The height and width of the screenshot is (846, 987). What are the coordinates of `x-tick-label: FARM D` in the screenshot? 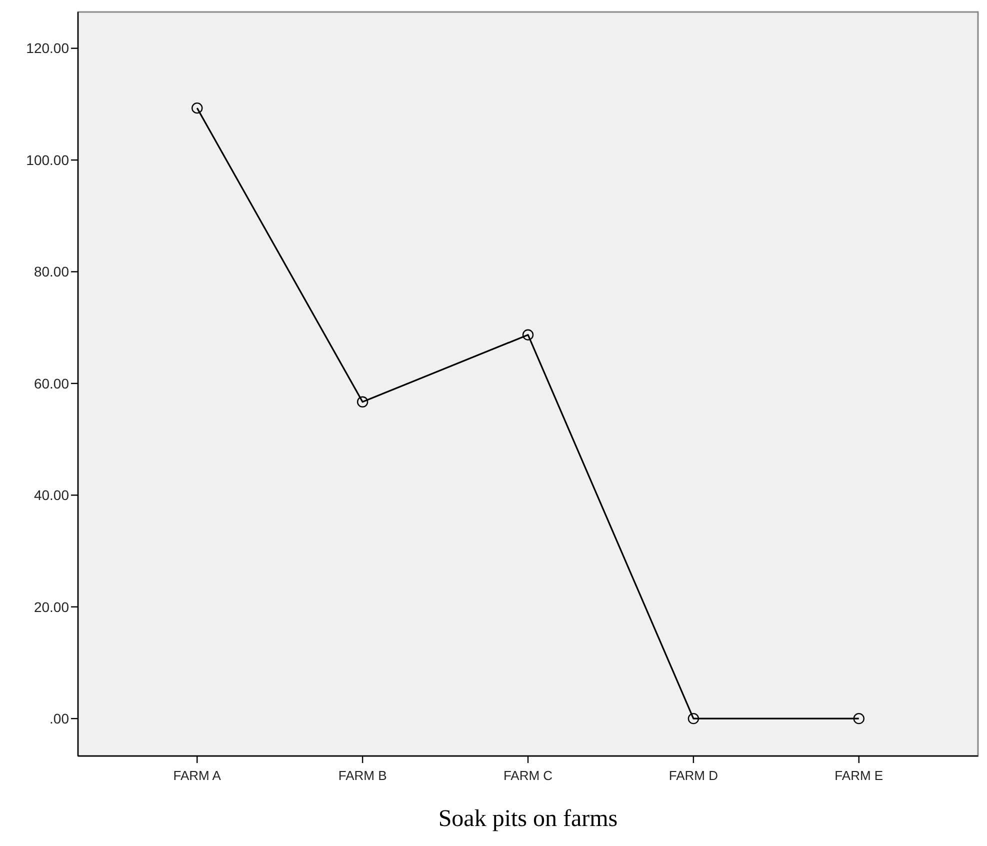 It's located at (693, 775).